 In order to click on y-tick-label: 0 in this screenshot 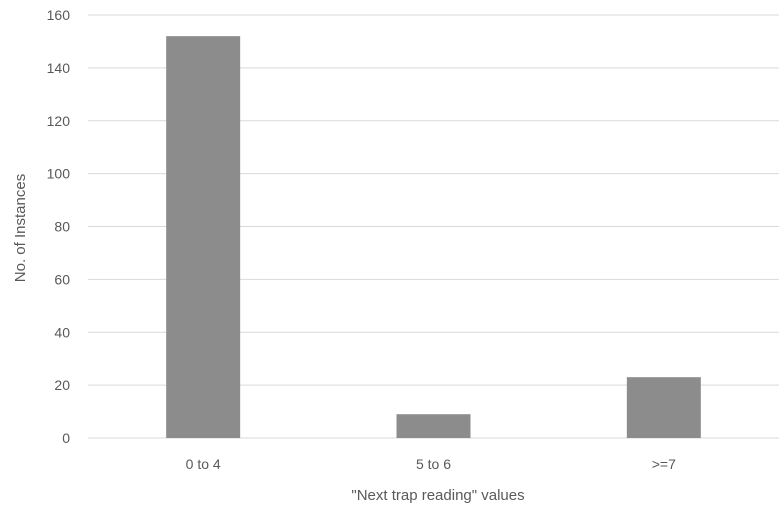, I will do `click(66, 438)`.